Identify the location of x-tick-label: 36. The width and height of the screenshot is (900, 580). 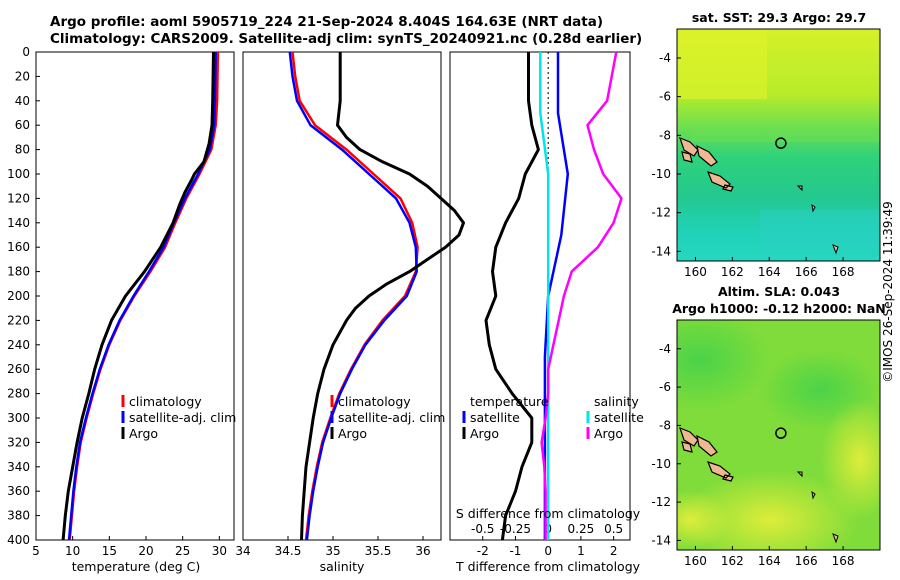
(422, 551).